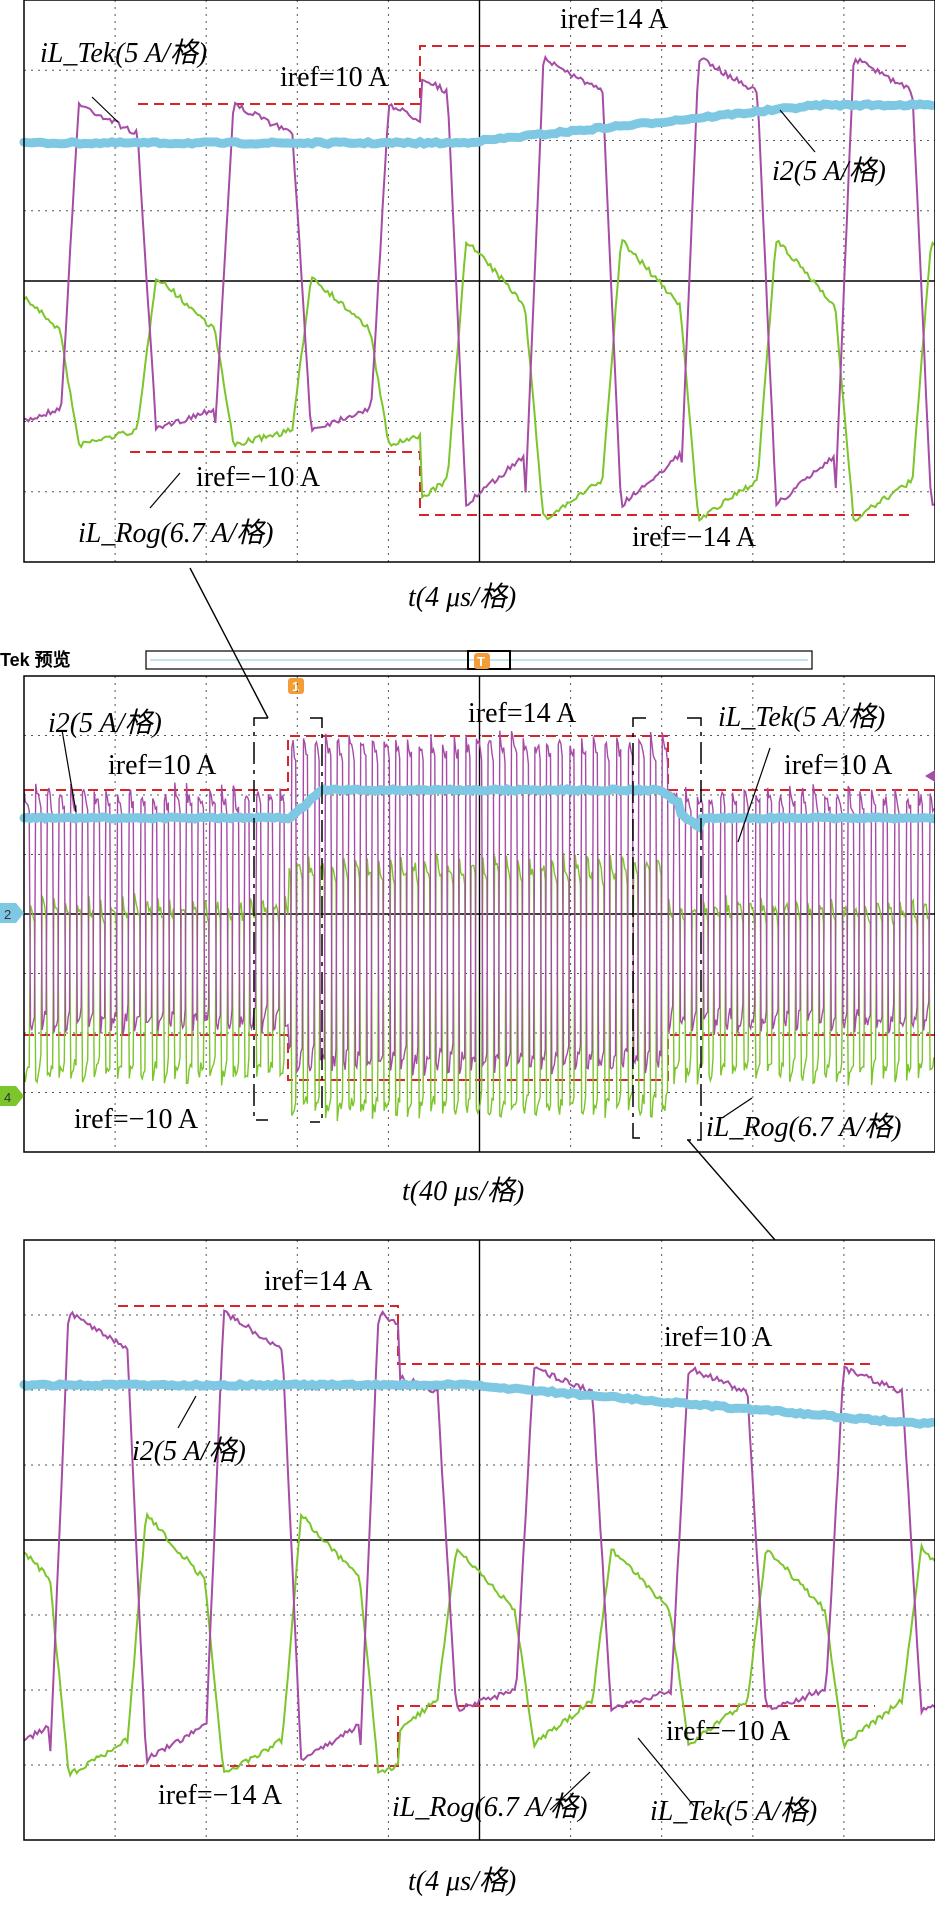 This screenshot has width=935, height=1905. I want to click on bottom-iref-negative, so click(496, 1736).